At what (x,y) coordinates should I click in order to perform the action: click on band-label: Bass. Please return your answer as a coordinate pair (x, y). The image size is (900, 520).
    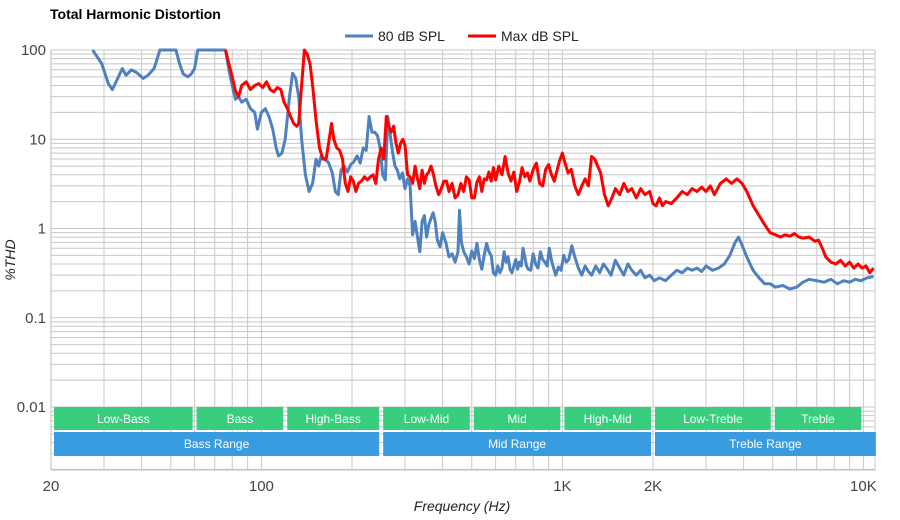
    Looking at the image, I should click on (240, 419).